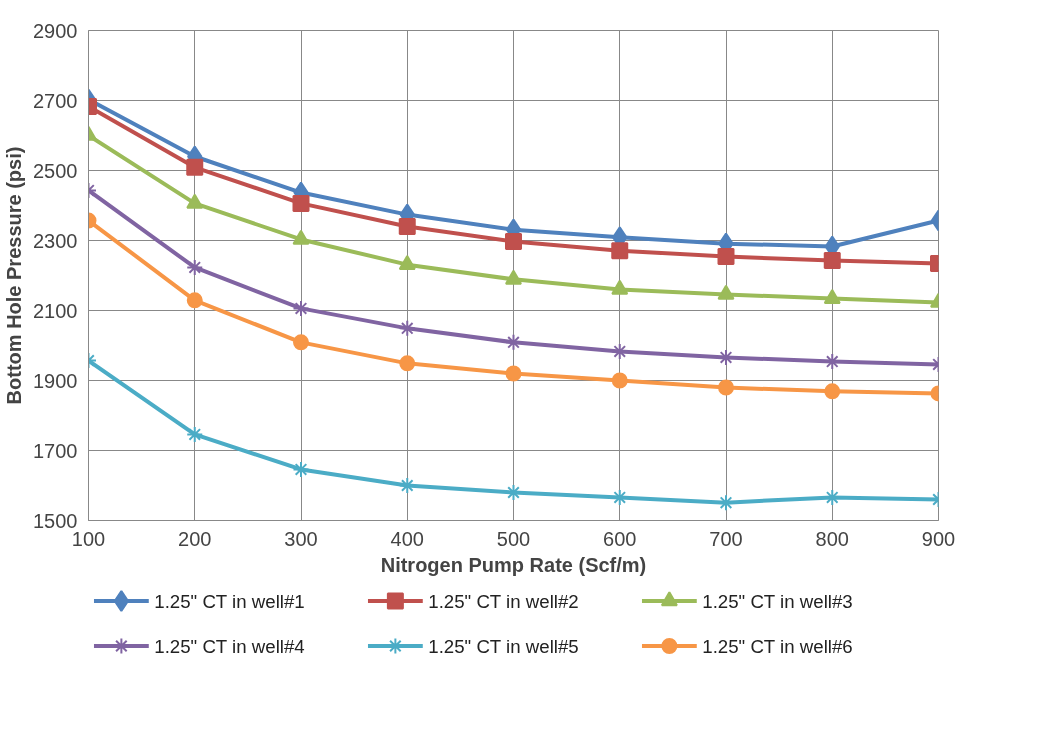 The image size is (1054, 742). I want to click on y-tick-label: 2500, so click(55, 170).